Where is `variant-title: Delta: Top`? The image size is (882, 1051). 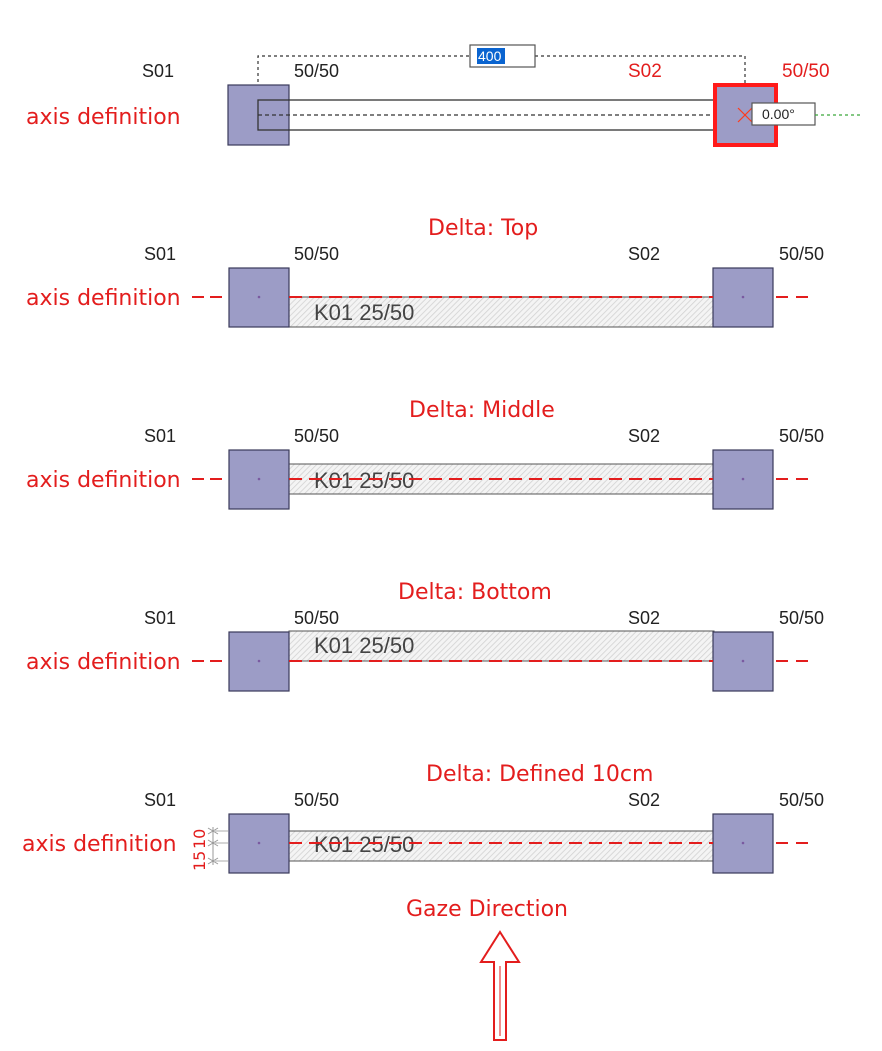 variant-title: Delta: Top is located at coordinates (483, 228).